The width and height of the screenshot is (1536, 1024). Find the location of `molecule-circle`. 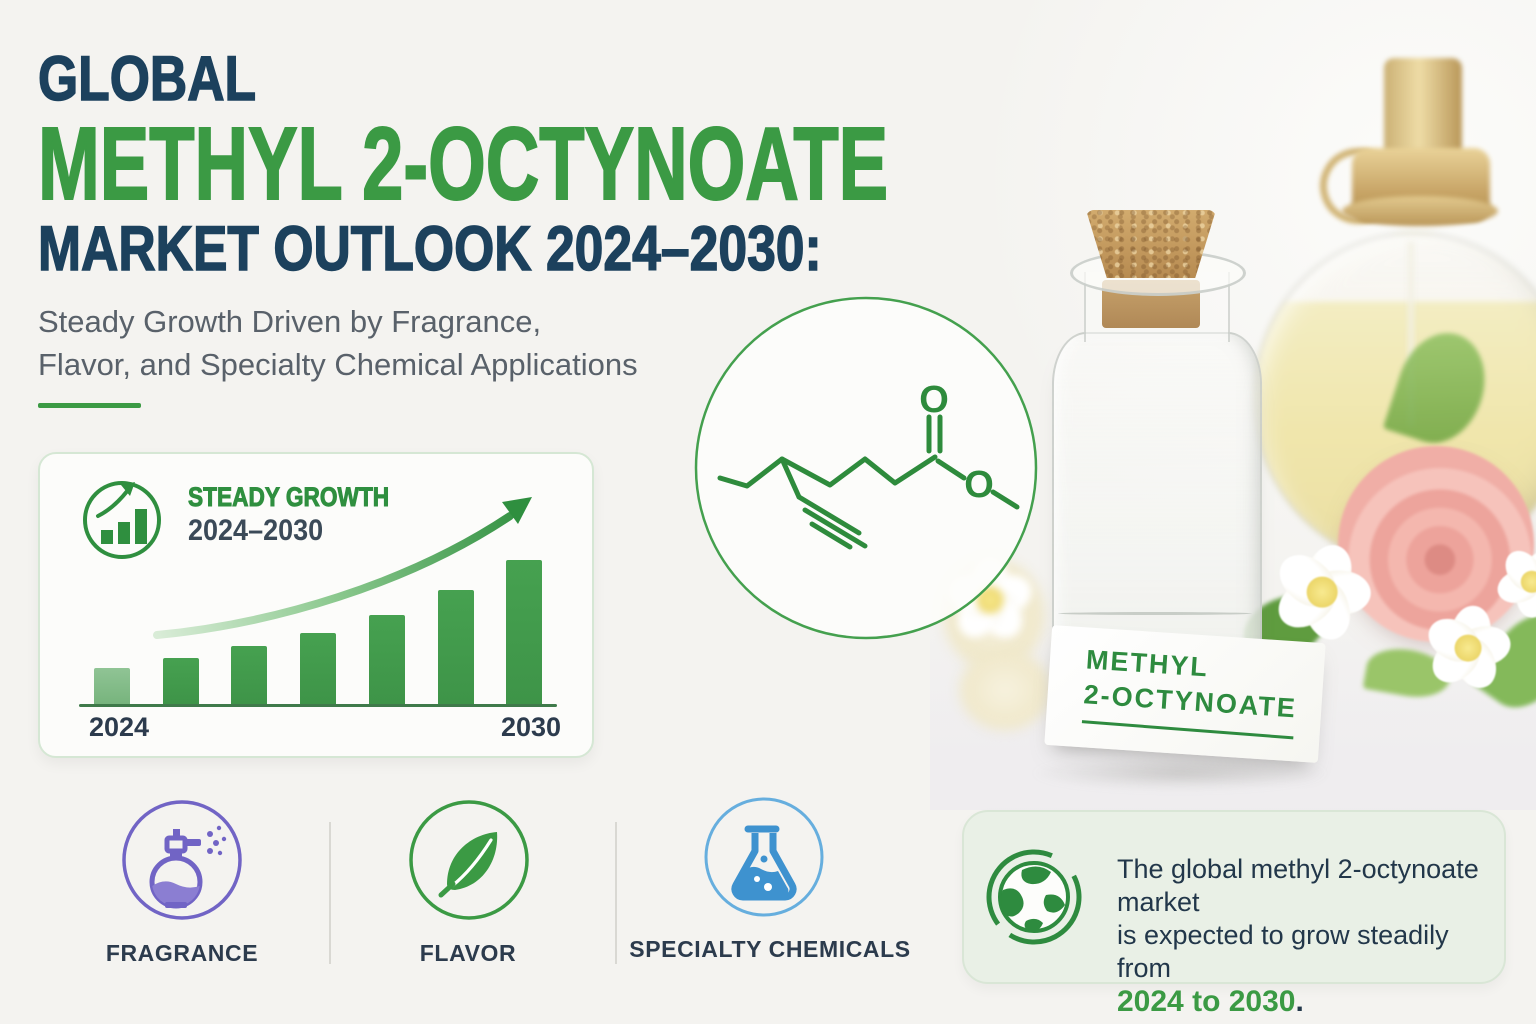

molecule-circle is located at coordinates (866, 468).